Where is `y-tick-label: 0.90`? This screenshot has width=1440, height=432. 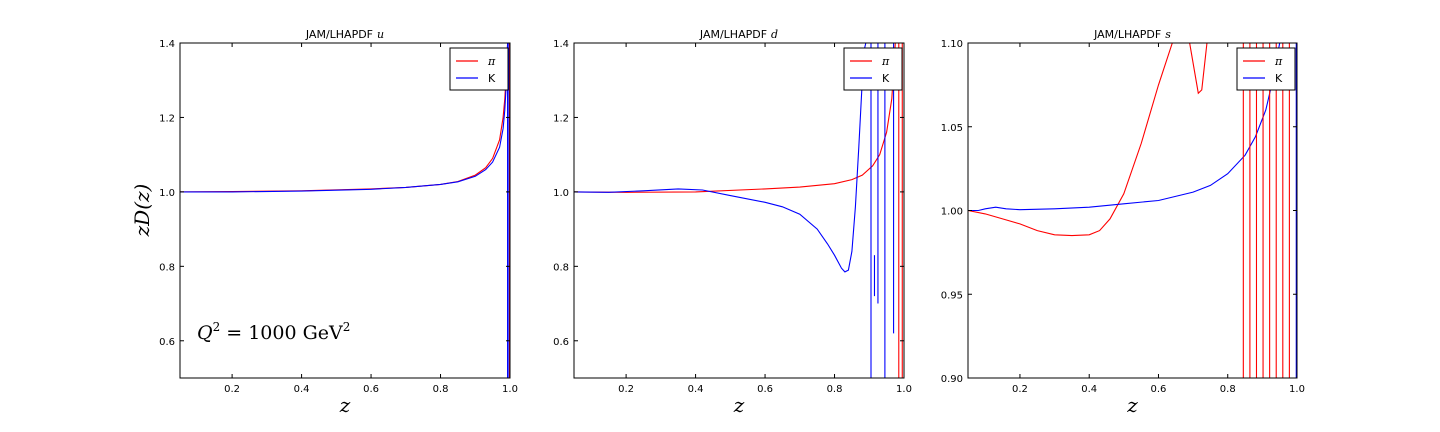
y-tick-label: 0.90 is located at coordinates (952, 379).